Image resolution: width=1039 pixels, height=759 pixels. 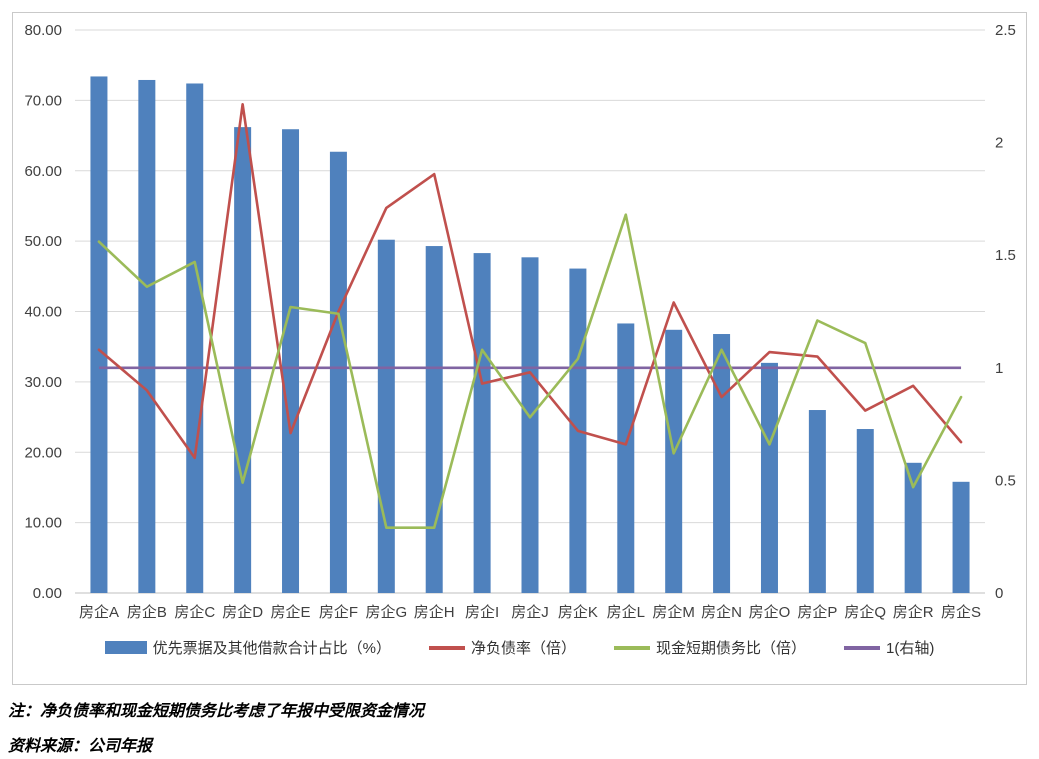 I want to click on right-axis-tick-label: 2.5, so click(x=1005, y=30).